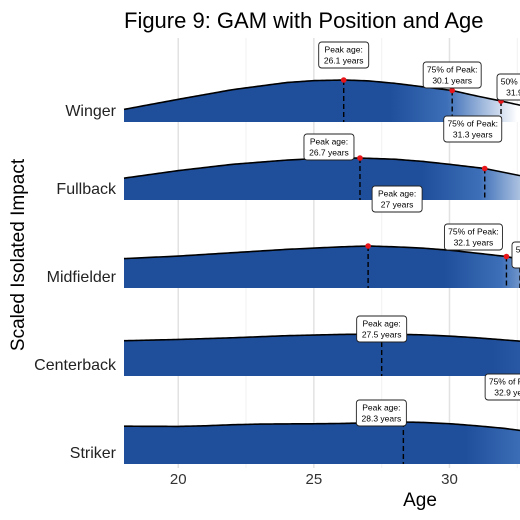 The width and height of the screenshot is (520, 520). What do you see at coordinates (329, 153) in the screenshot?
I see `annotation-value: 26.7 years` at bounding box center [329, 153].